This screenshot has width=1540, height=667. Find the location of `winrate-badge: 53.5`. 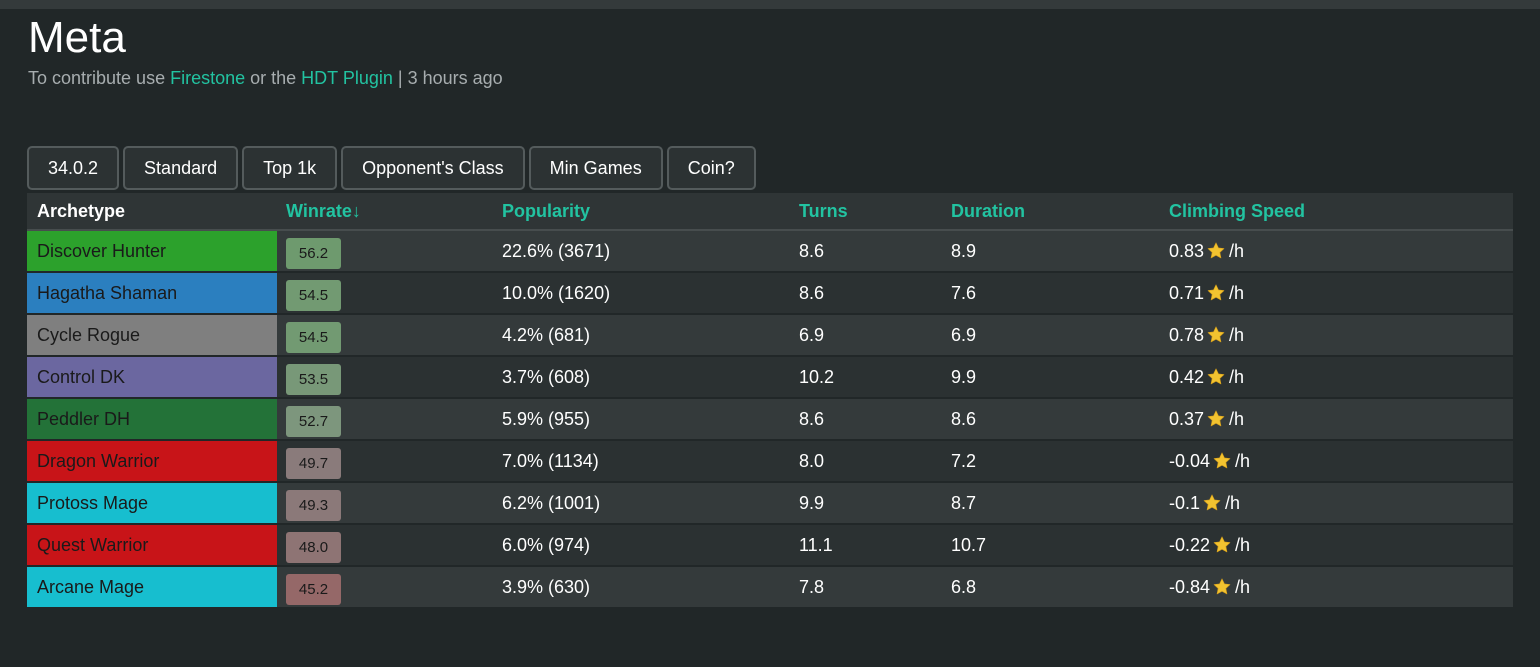

winrate-badge: 53.5 is located at coordinates (313, 379).